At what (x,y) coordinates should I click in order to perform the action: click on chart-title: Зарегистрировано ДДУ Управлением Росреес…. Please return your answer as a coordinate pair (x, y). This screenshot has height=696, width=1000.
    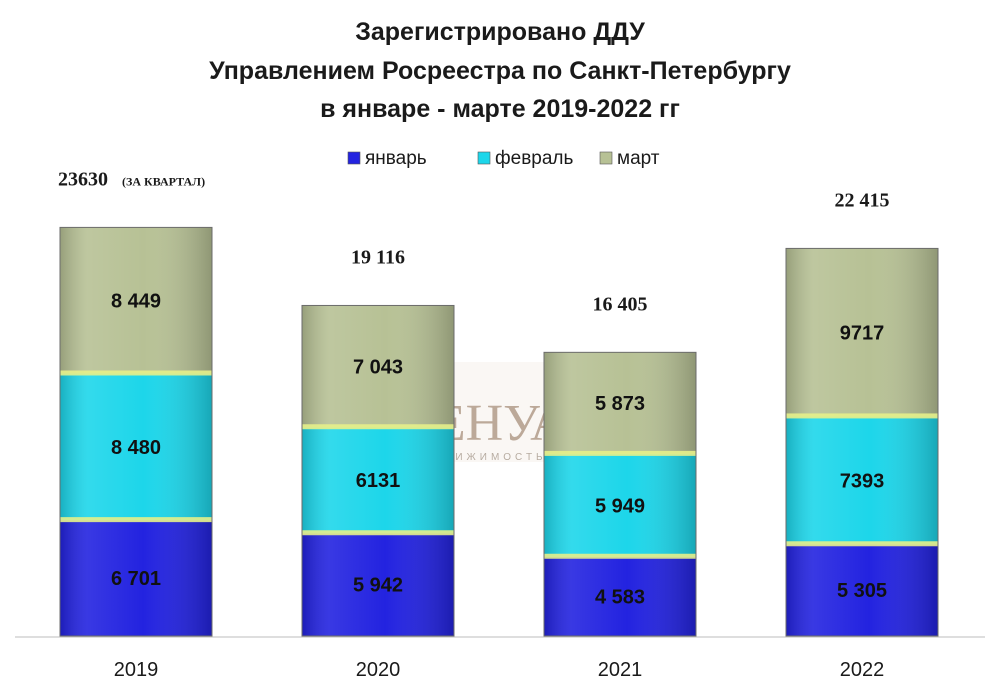
    Looking at the image, I should click on (500, 70).